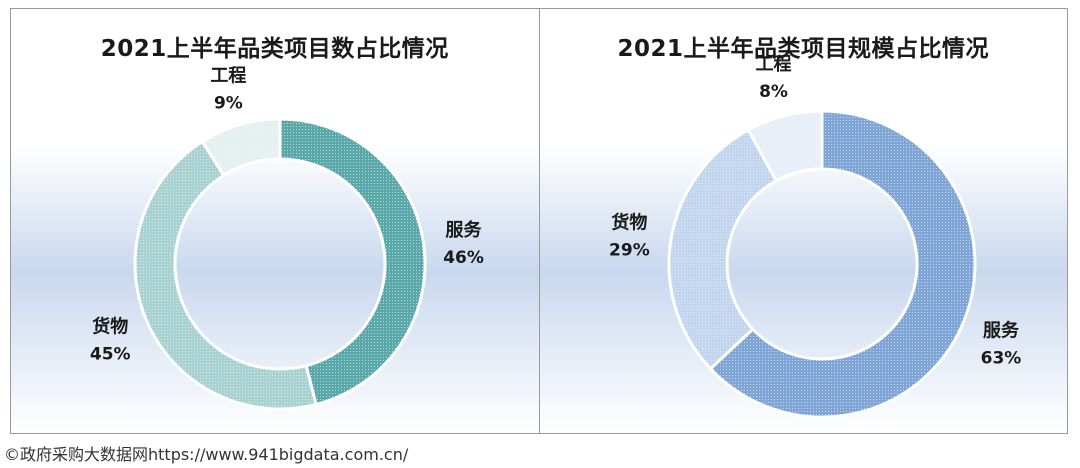 The image size is (1080, 468). Describe the element at coordinates (110, 354) in the screenshot. I see `slice-value-label: 45%` at that location.